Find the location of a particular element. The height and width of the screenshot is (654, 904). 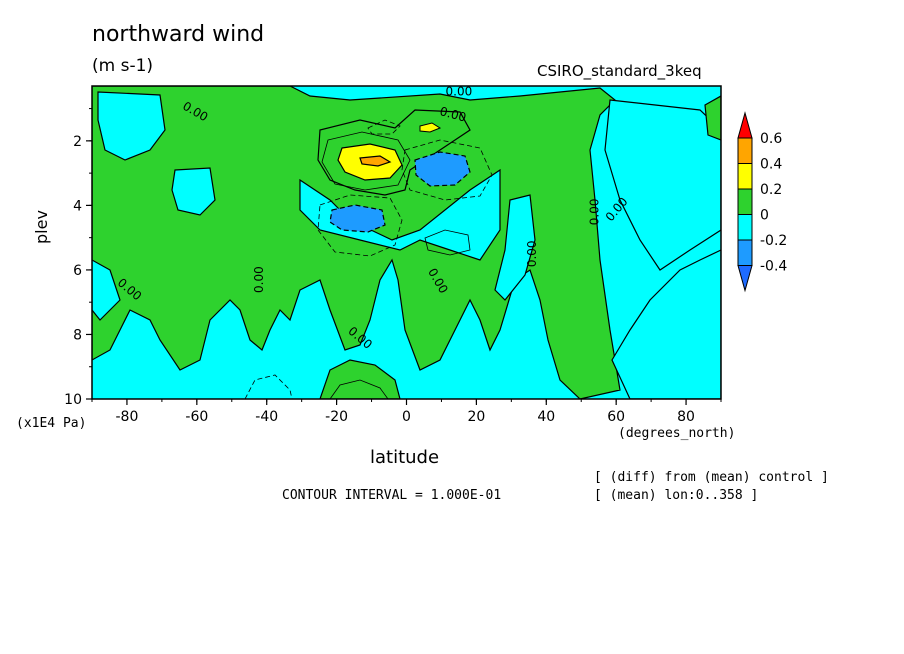

x-tick-label: 0 is located at coordinates (406, 417).